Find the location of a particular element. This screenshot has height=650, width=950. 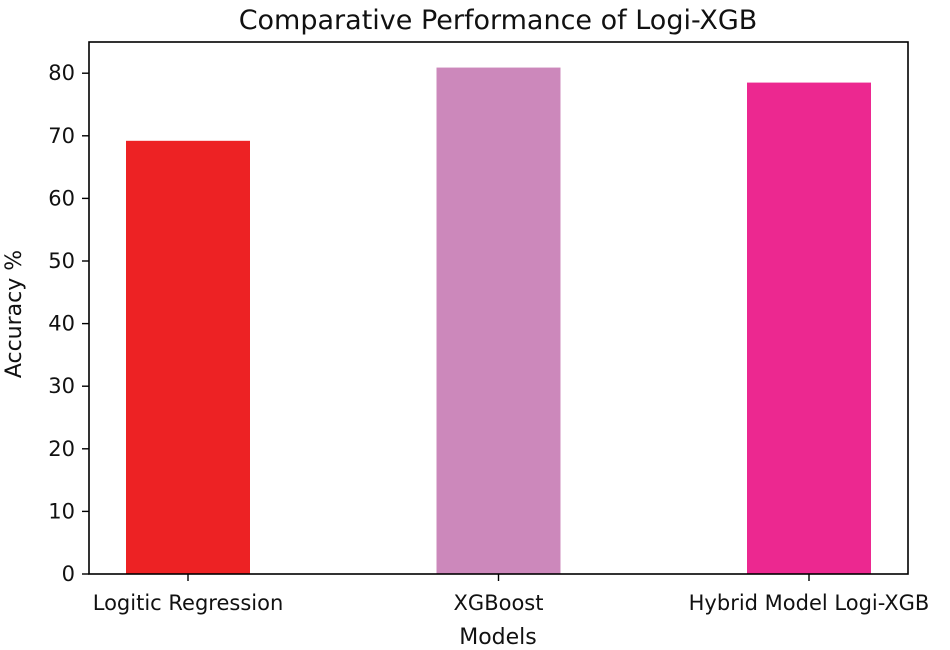

y-tick-label: 50 is located at coordinates (61, 261).